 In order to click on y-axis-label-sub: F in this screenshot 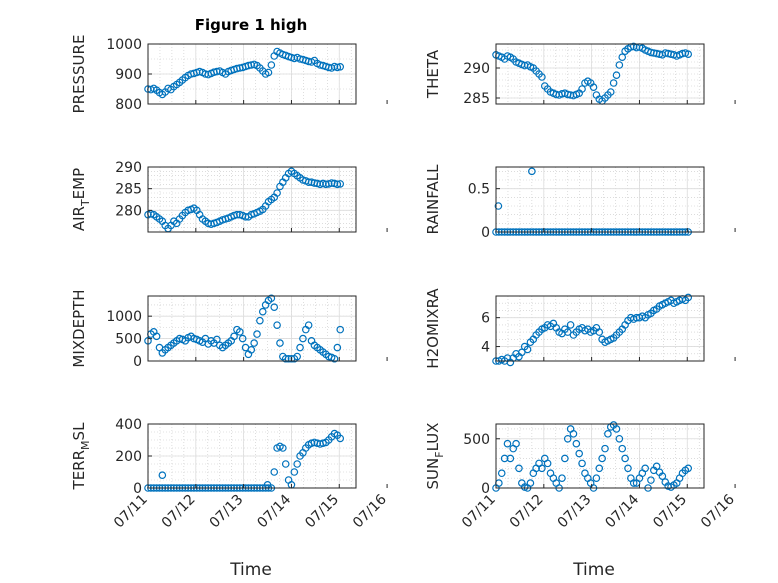, I will do `click(439, 454)`.